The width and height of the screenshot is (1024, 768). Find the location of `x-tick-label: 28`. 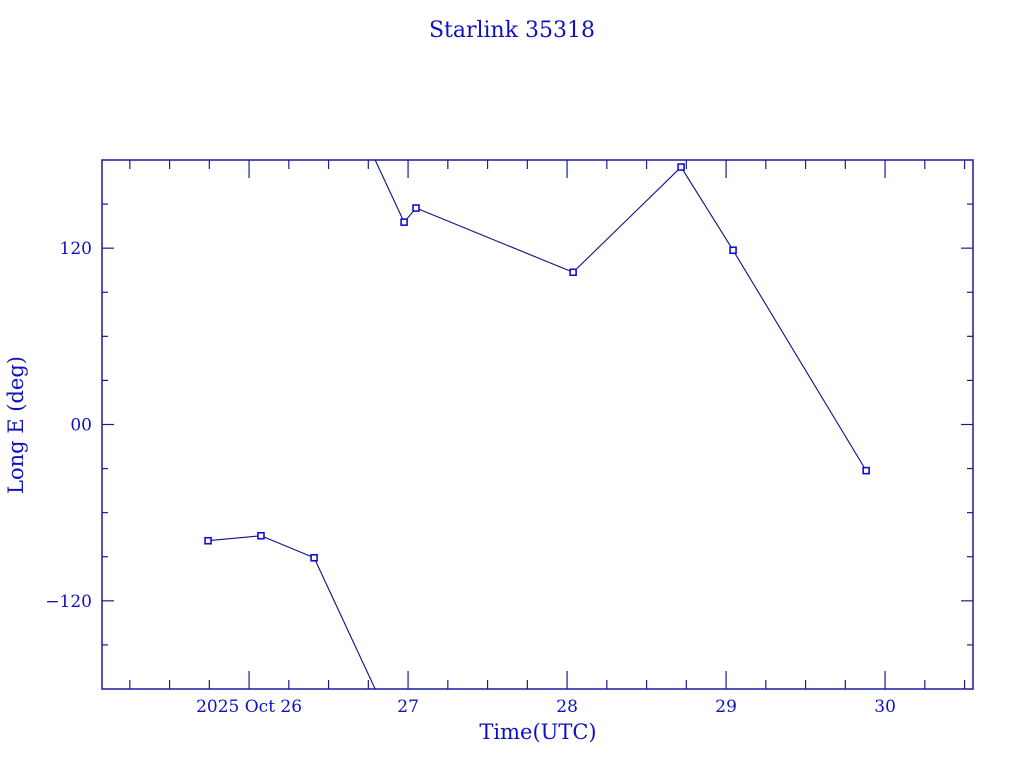

x-tick-label: 28 is located at coordinates (567, 707).